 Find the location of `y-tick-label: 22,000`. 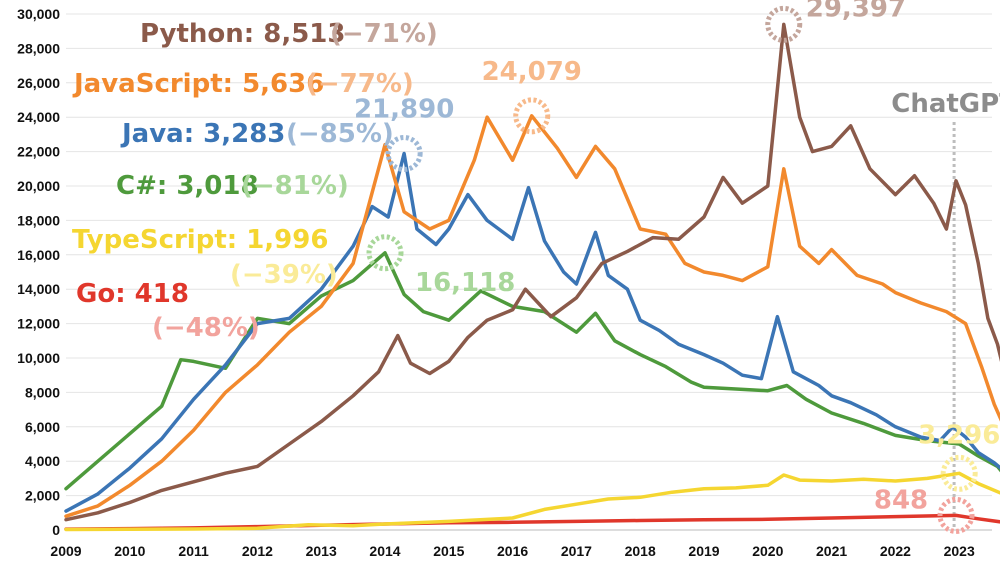

y-tick-label: 22,000 is located at coordinates (38, 152).